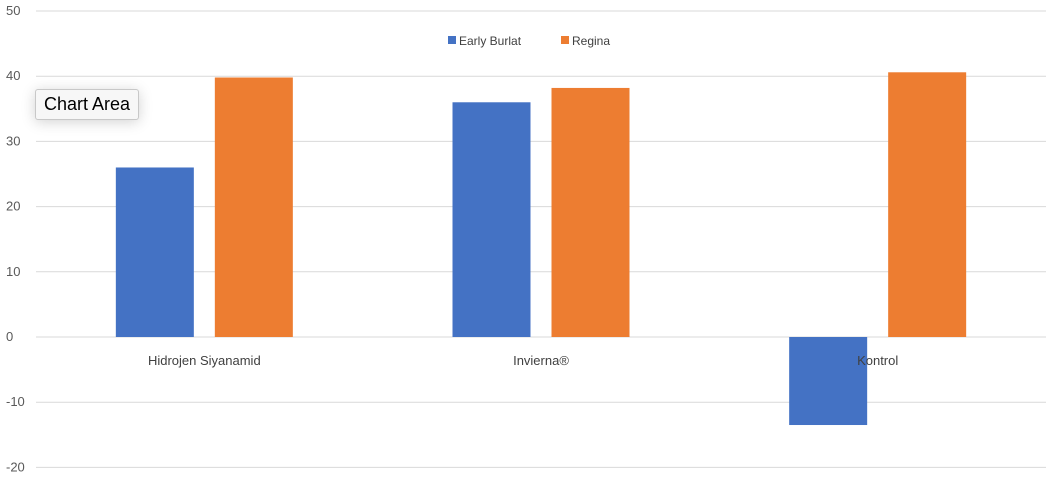 The image size is (1059, 481). I want to click on y-tick-label: 50, so click(13, 10).